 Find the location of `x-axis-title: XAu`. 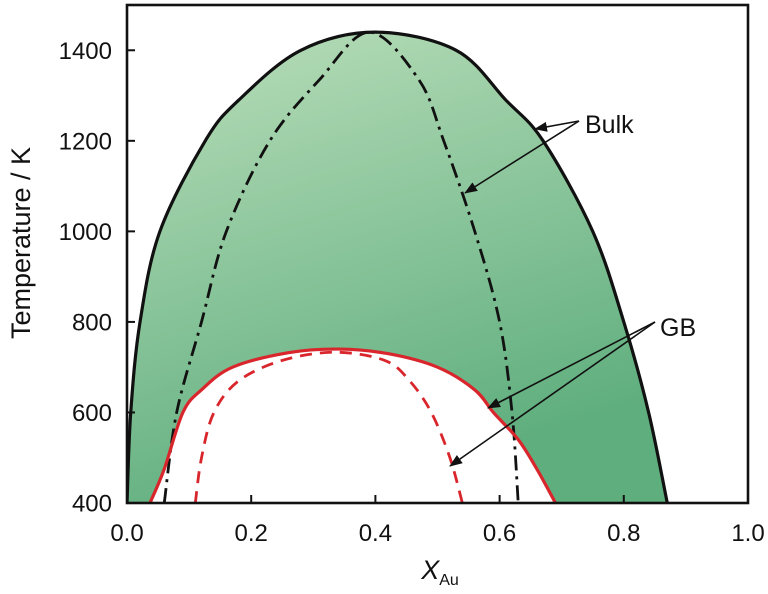

x-axis-title: XAu is located at coordinates (439, 572).